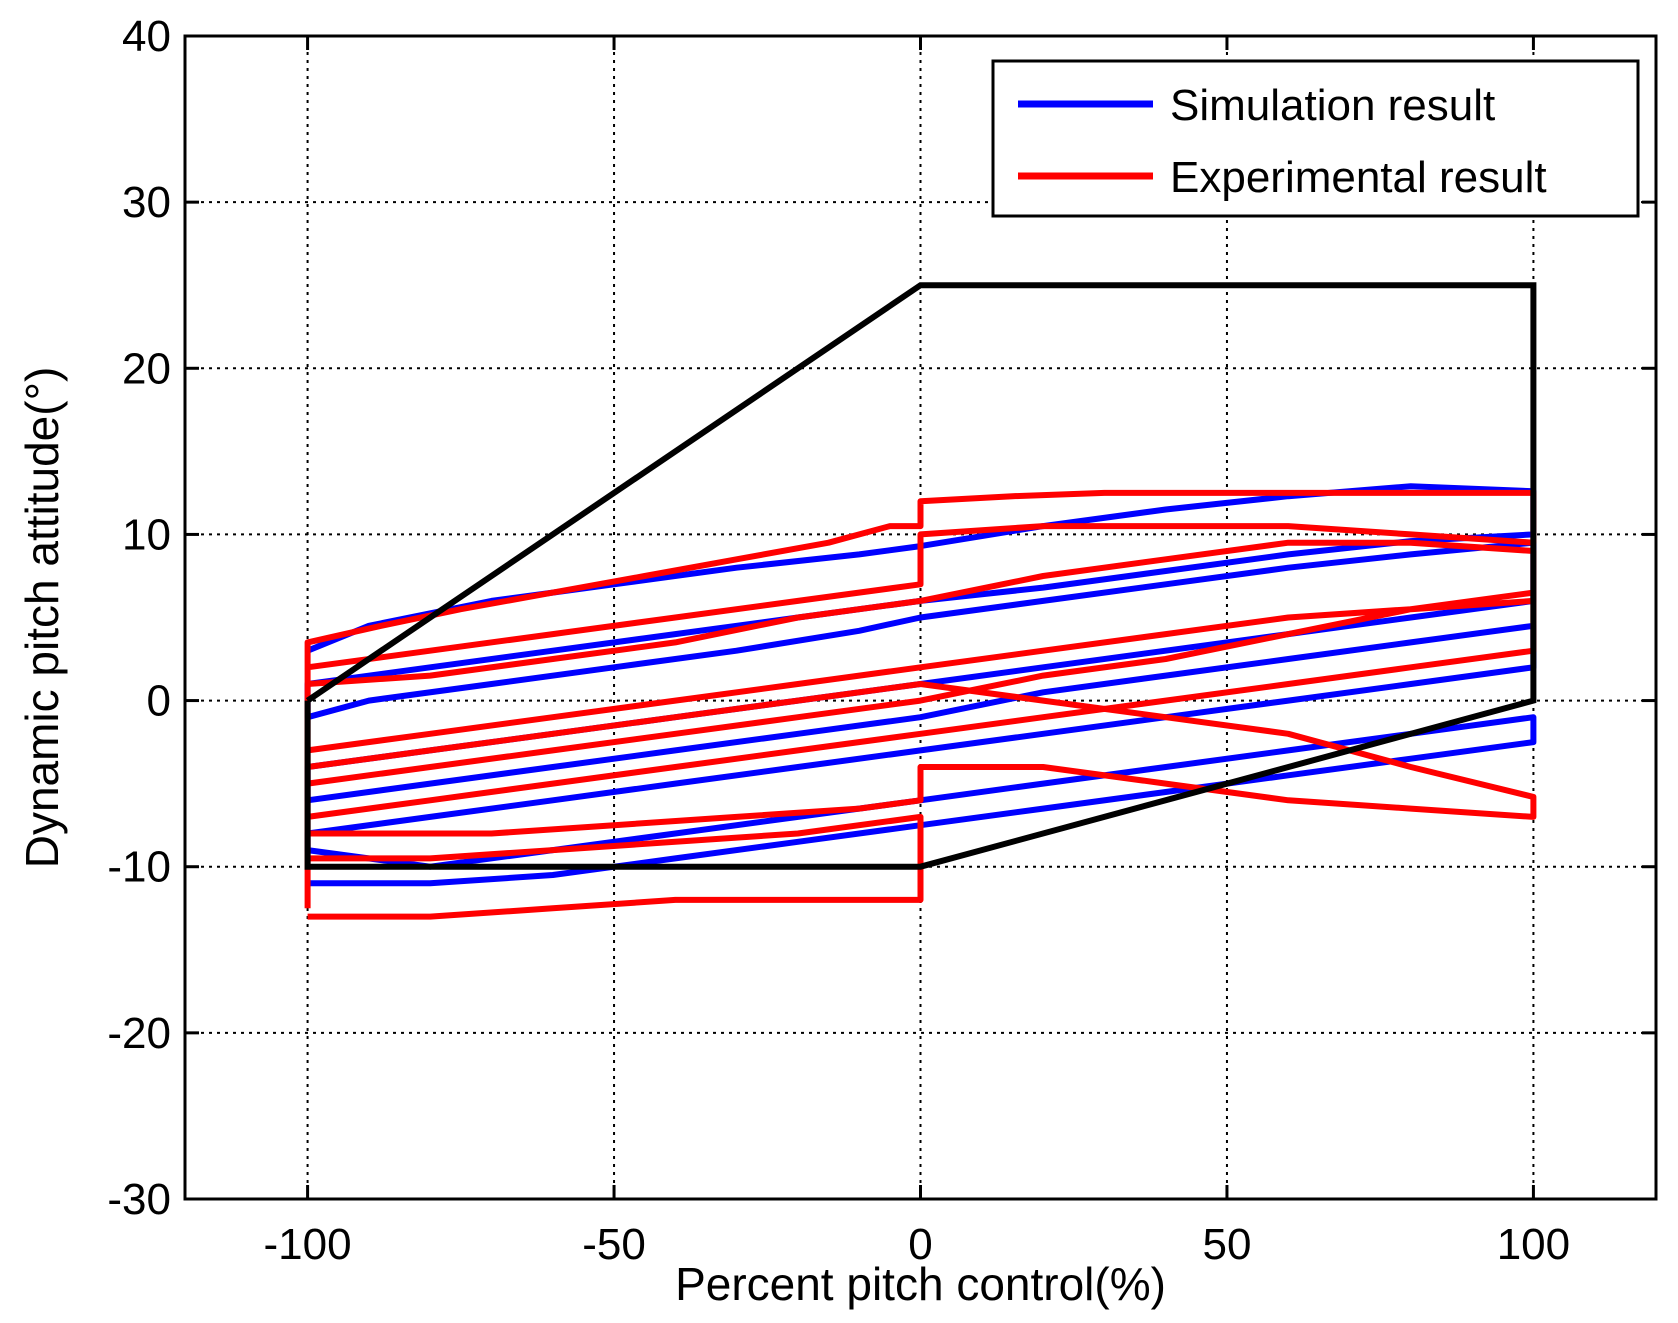 This screenshot has width=1678, height=1323. I want to click on legend-box, so click(1315, 138).